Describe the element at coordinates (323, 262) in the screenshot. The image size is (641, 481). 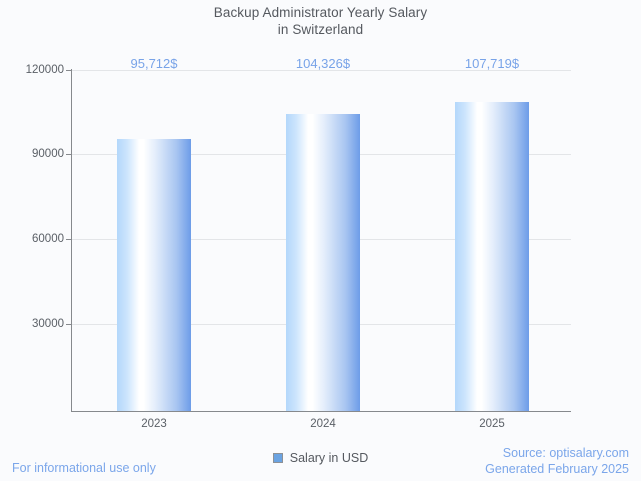
I see `bar-2024` at that location.